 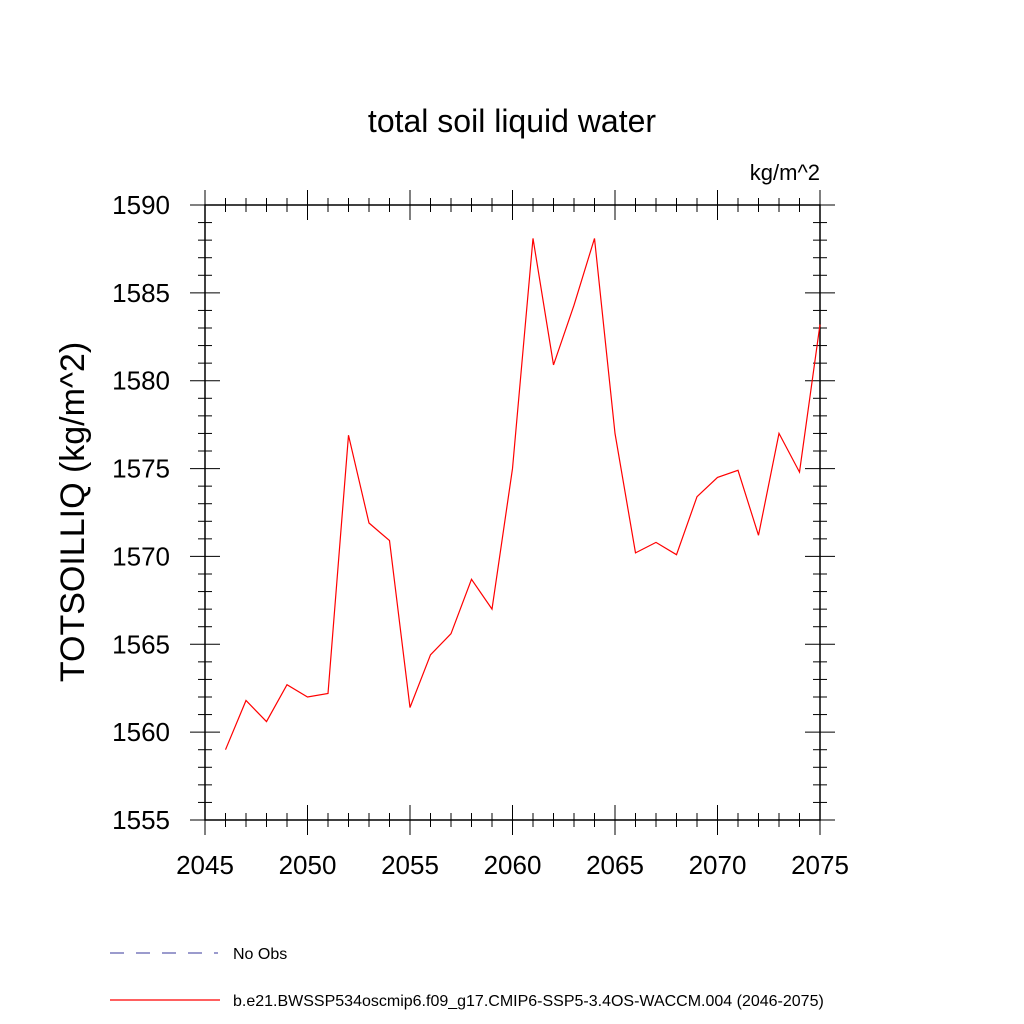 I want to click on y-tick-label-1570: 1570, so click(x=141, y=556).